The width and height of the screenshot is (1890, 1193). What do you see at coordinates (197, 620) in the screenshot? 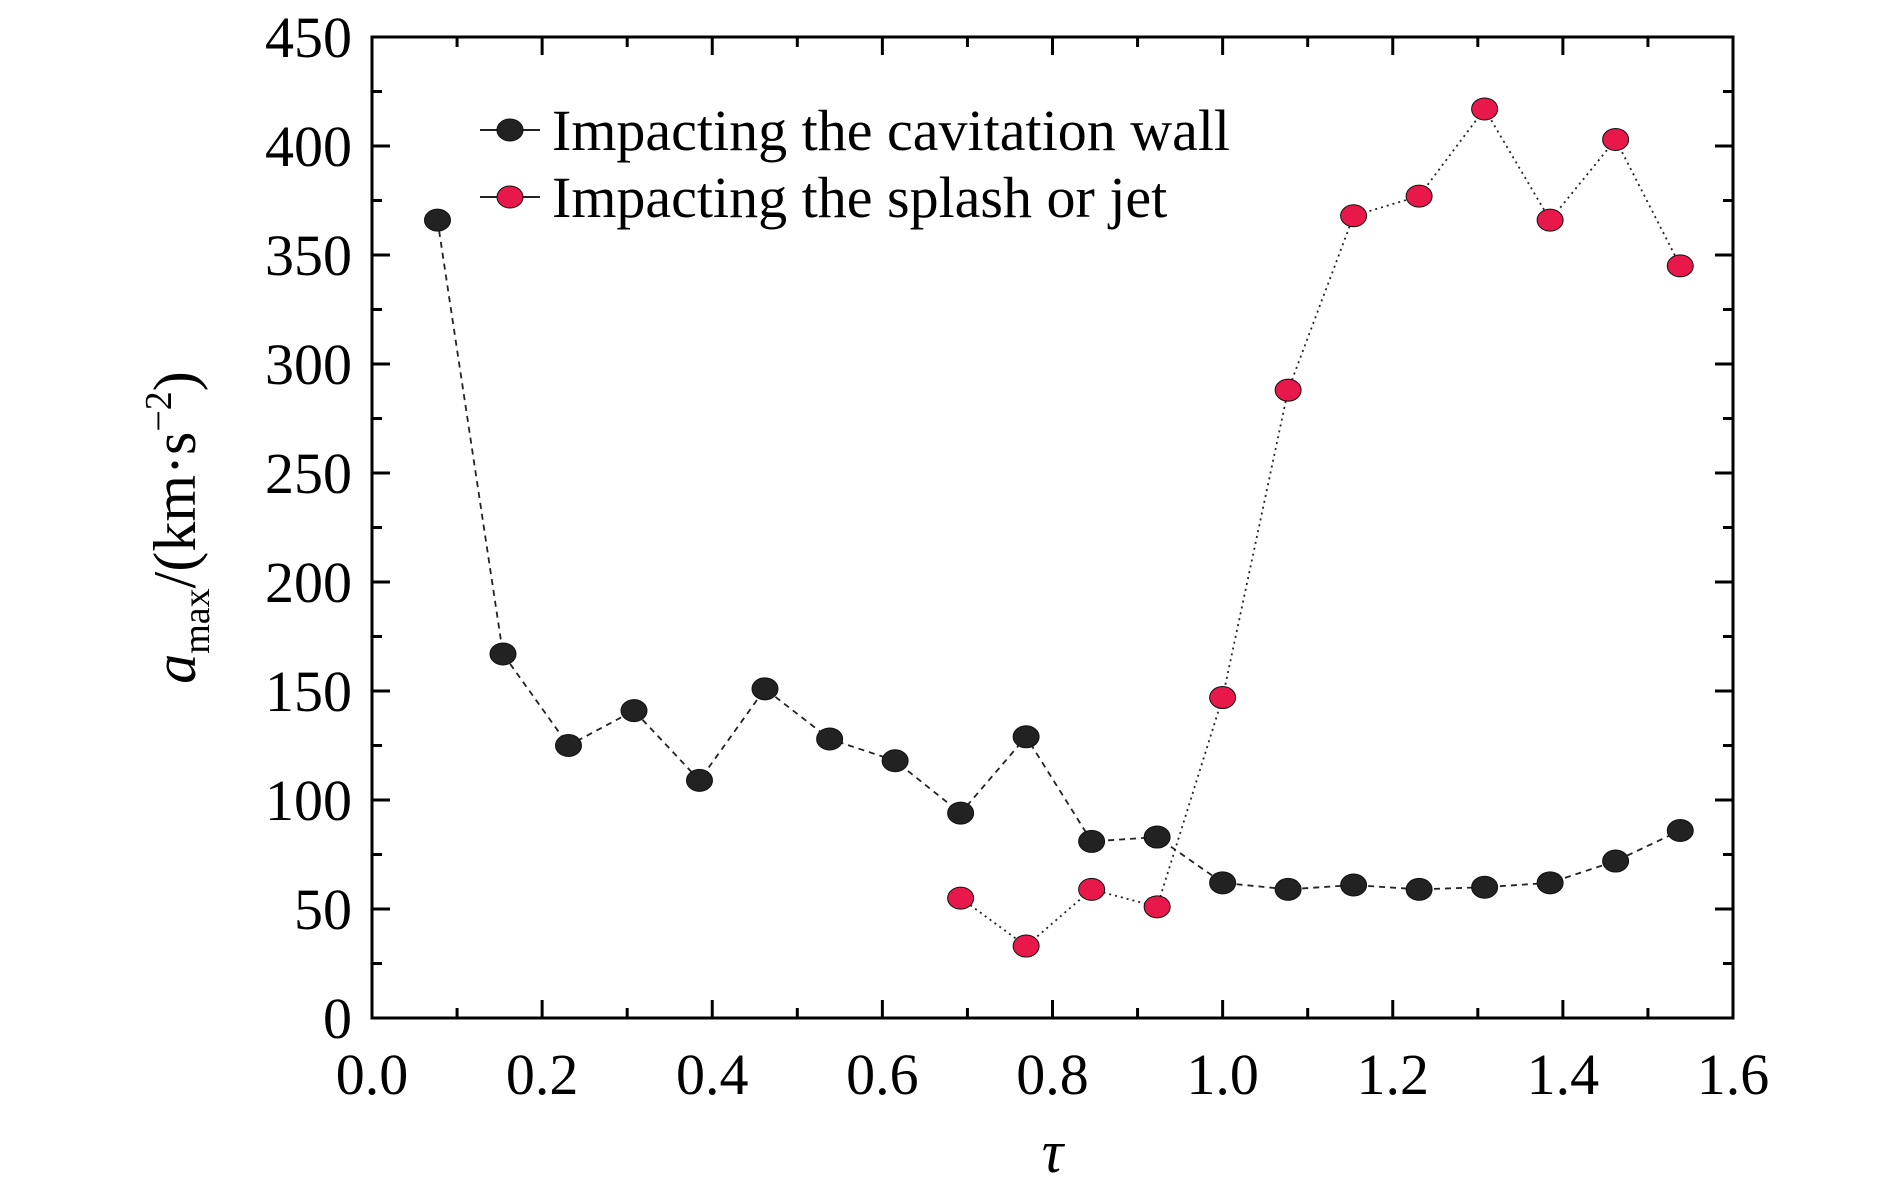
I see `y-axis-title-subscript: max` at bounding box center [197, 620].